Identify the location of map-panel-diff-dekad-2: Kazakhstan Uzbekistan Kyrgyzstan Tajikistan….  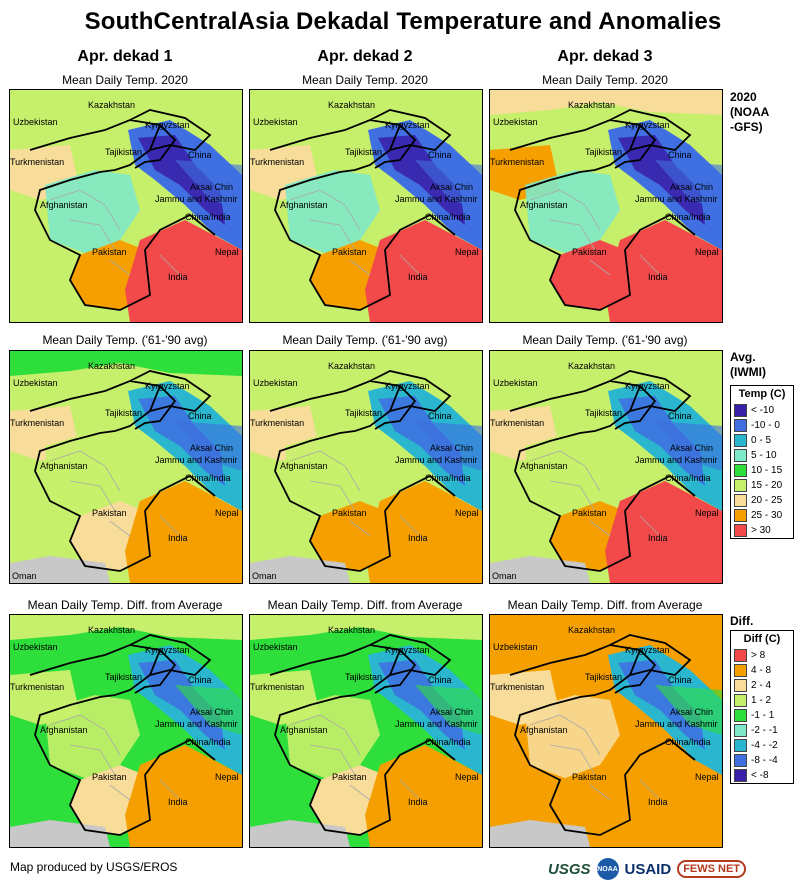
(366, 731).